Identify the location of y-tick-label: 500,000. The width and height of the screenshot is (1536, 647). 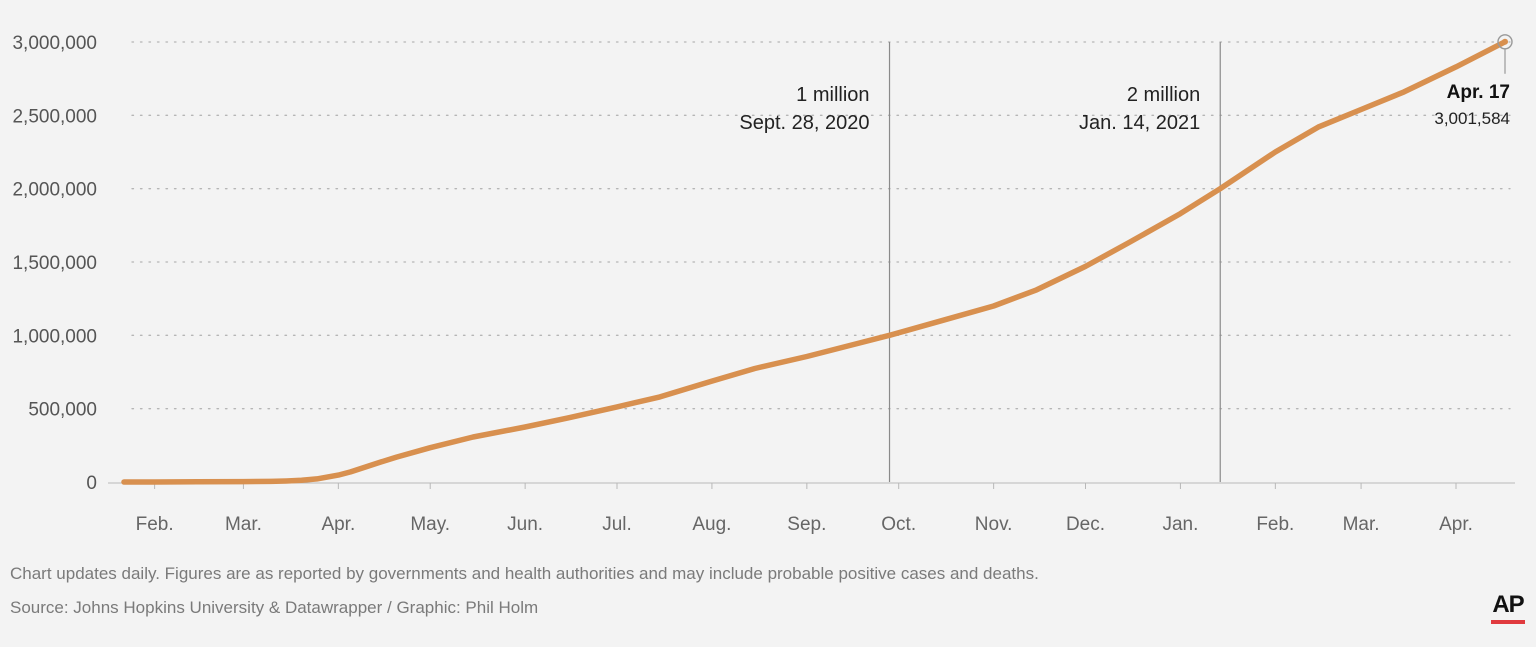
(62, 410).